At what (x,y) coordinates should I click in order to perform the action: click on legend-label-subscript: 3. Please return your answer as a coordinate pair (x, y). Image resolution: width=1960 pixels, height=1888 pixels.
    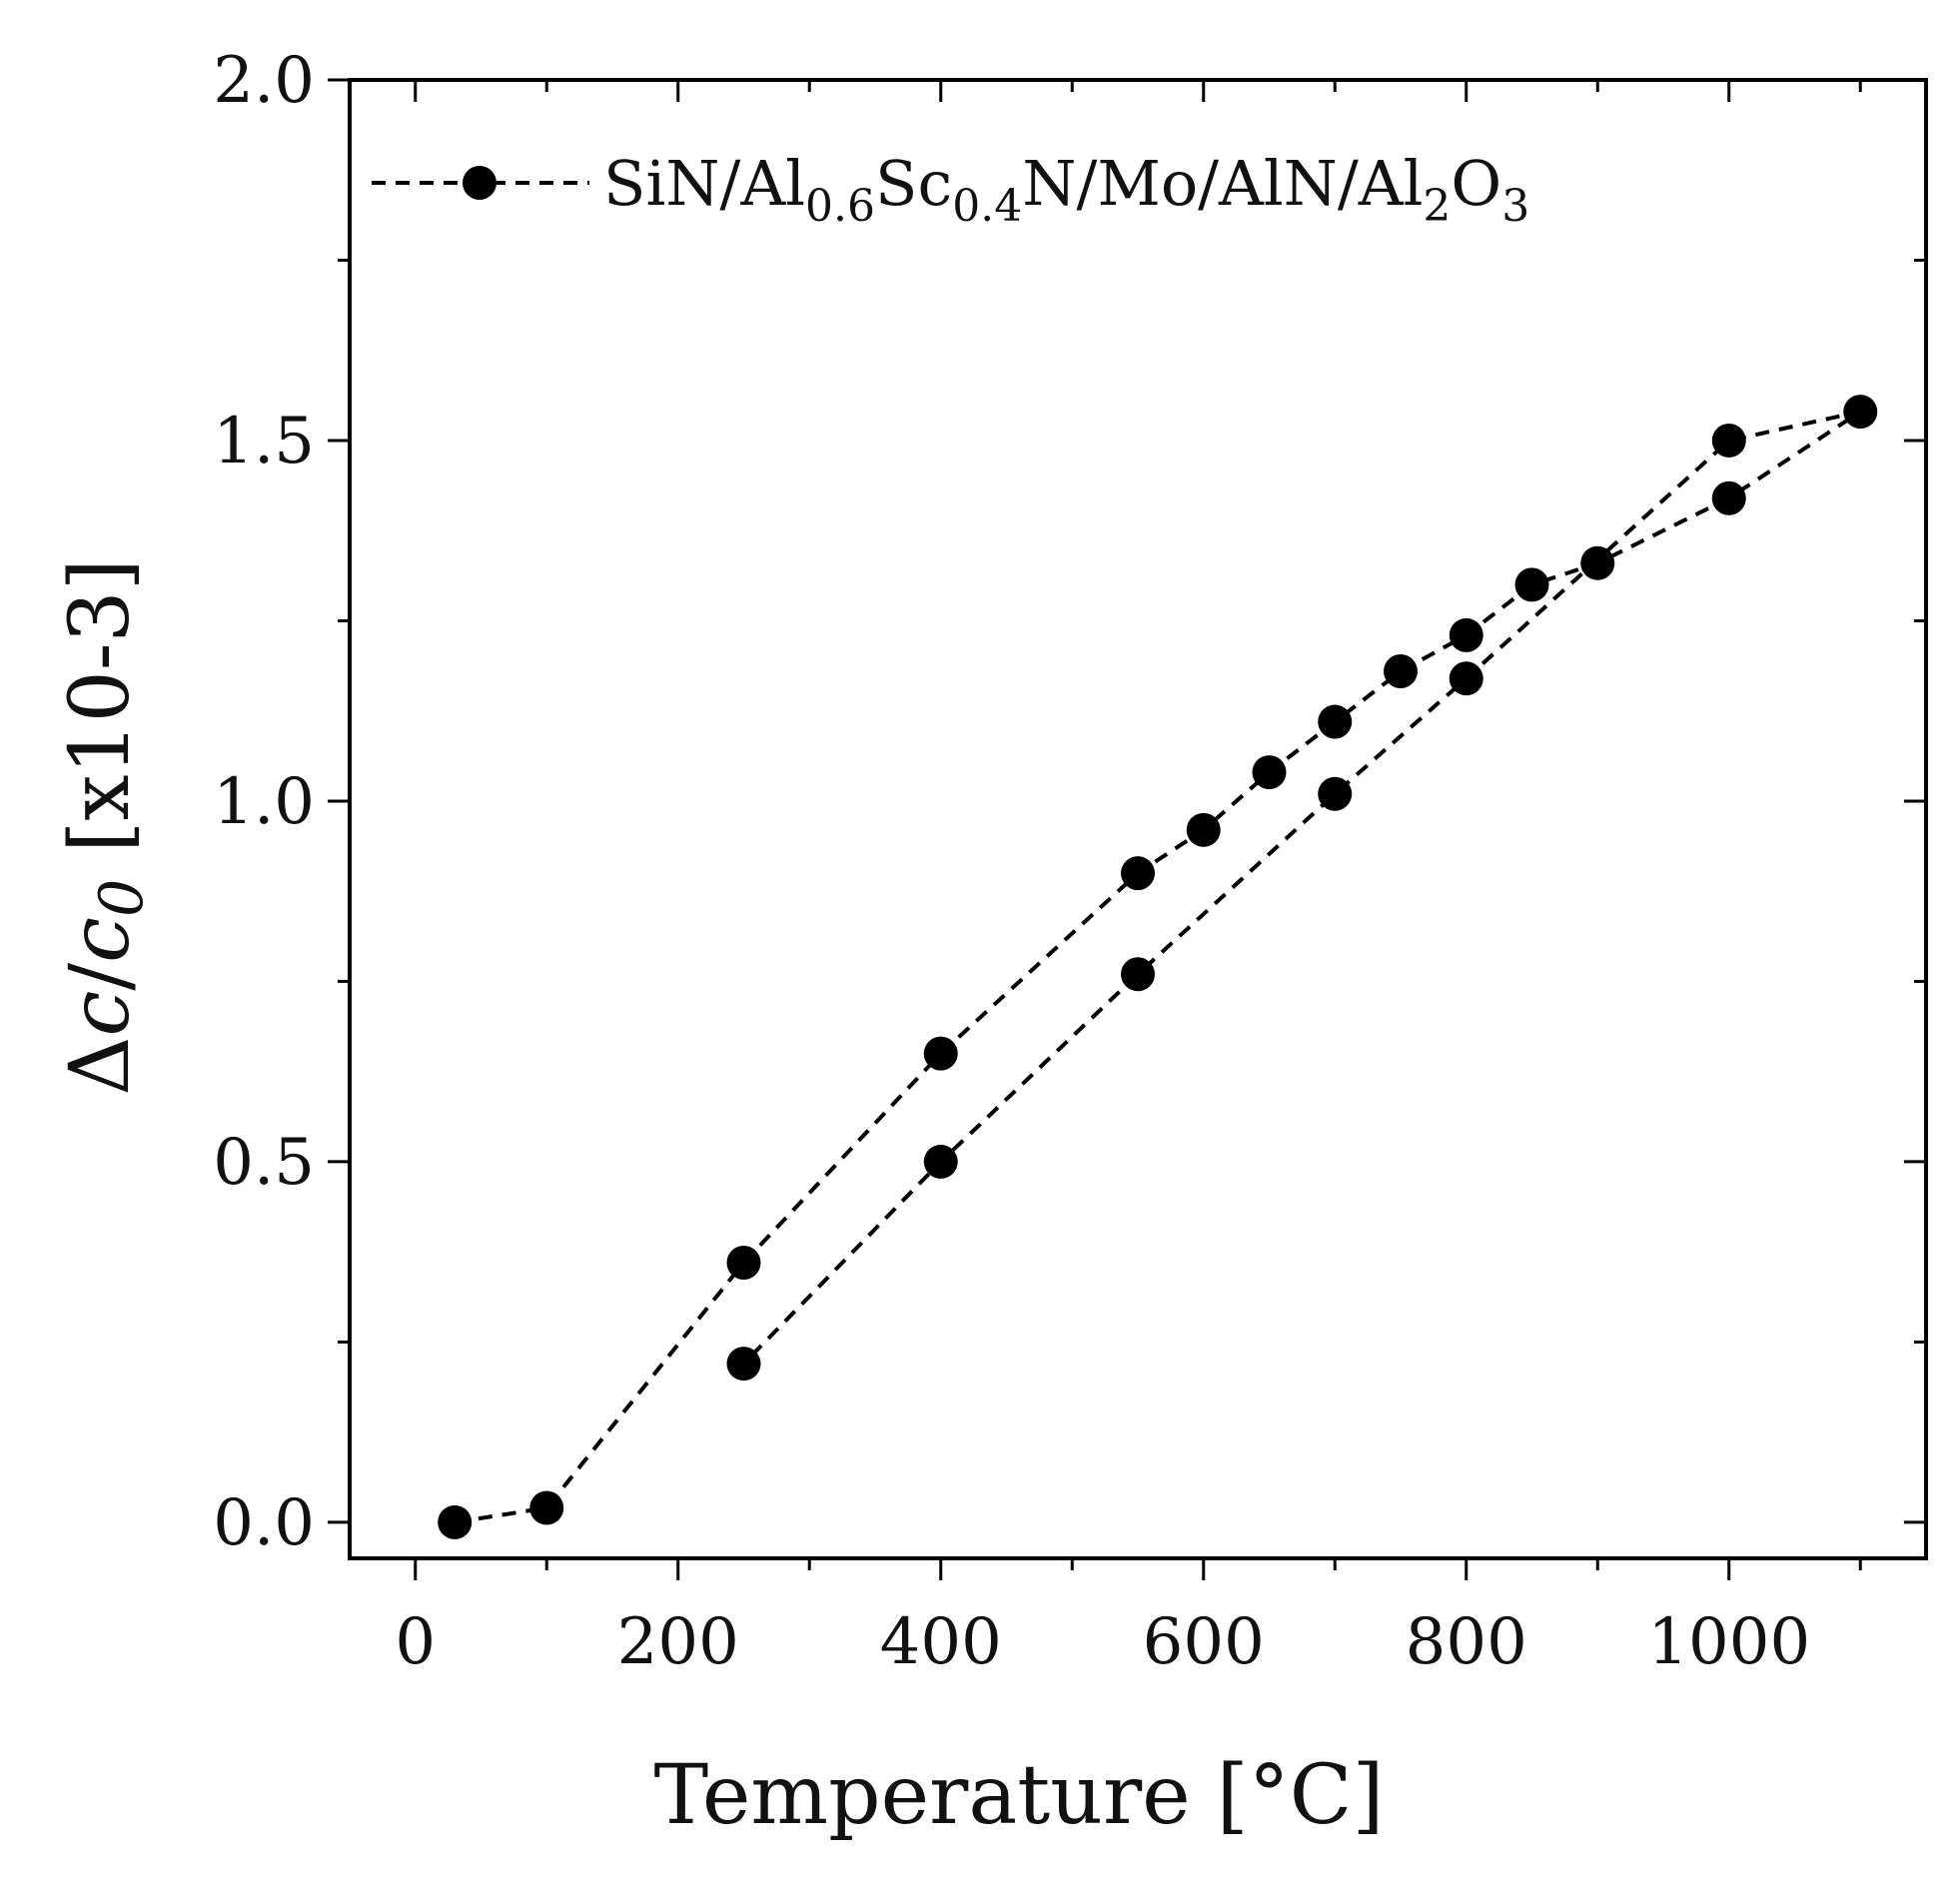
    Looking at the image, I should click on (1515, 206).